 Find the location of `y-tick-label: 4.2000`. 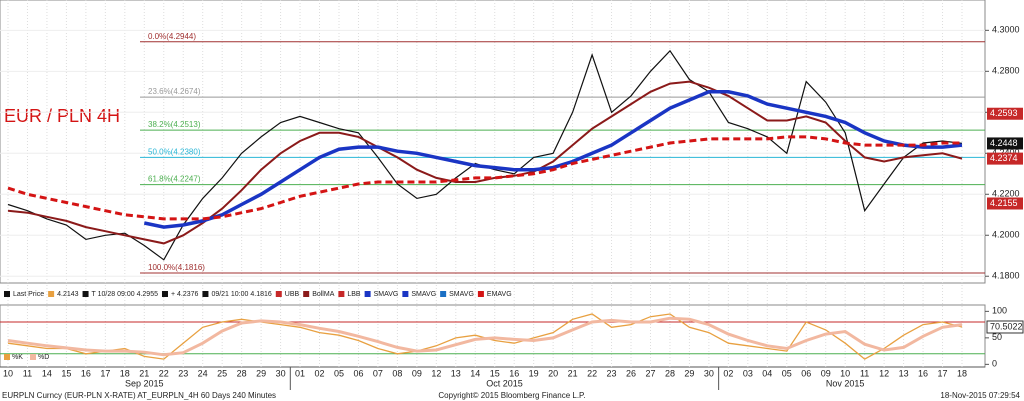

y-tick-label: 4.2000 is located at coordinates (1006, 235).